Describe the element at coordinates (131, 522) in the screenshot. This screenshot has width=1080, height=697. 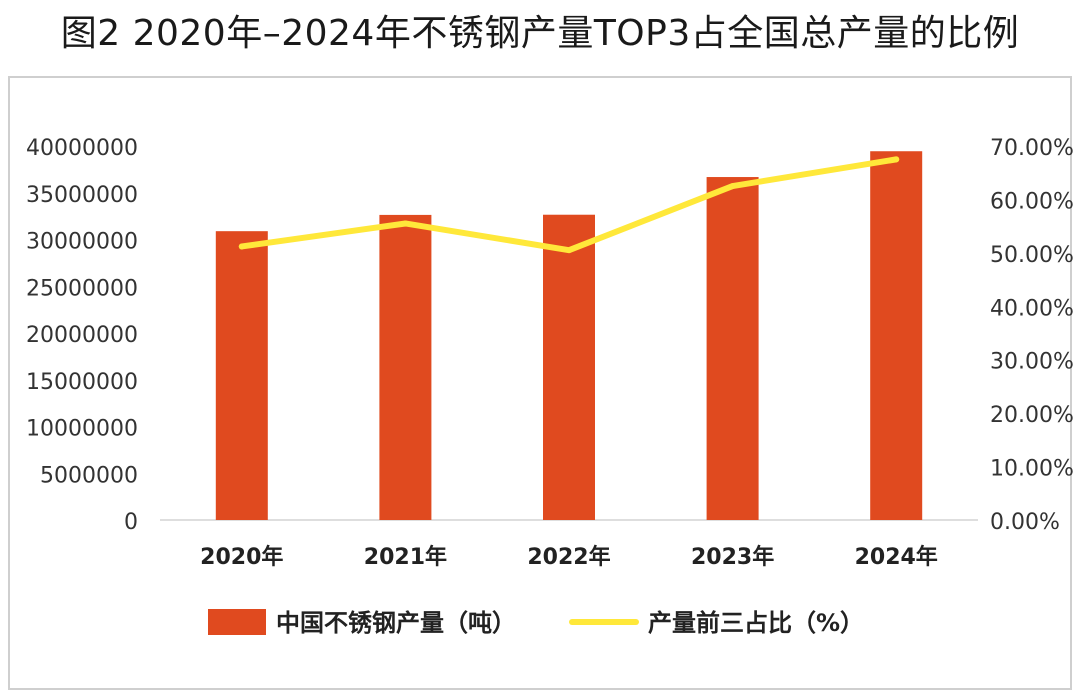
I see `y-left-tick-label: 0` at that location.